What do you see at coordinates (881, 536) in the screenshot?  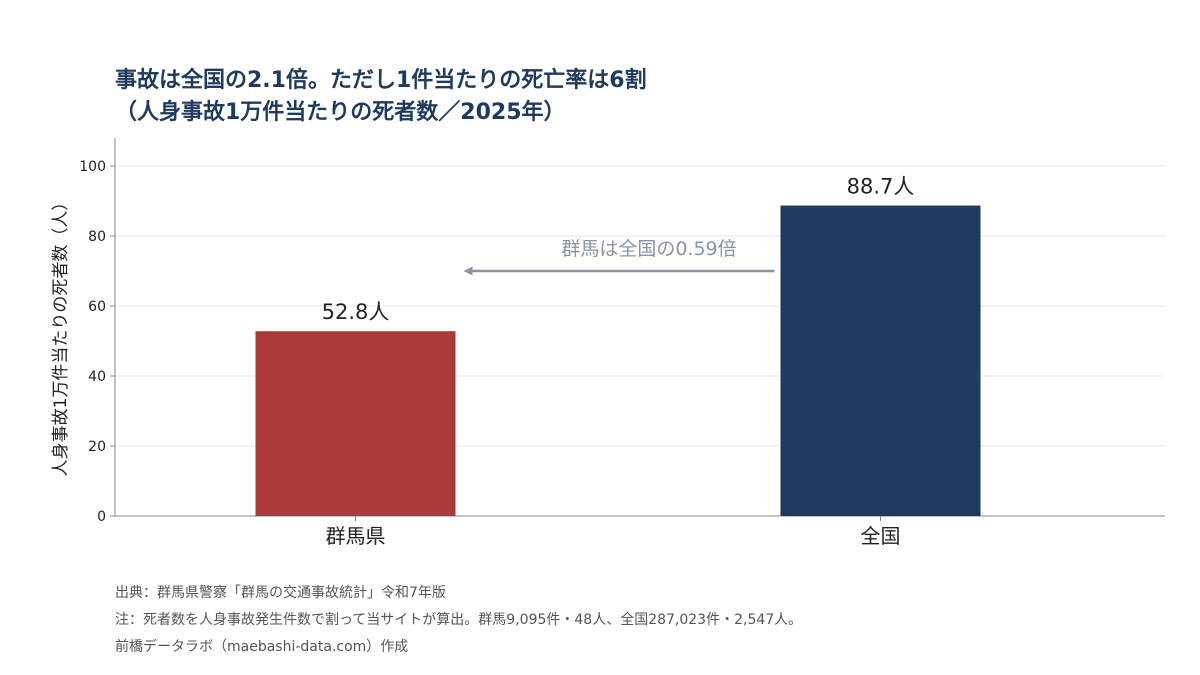 I see `x-tick-label: 全国` at bounding box center [881, 536].